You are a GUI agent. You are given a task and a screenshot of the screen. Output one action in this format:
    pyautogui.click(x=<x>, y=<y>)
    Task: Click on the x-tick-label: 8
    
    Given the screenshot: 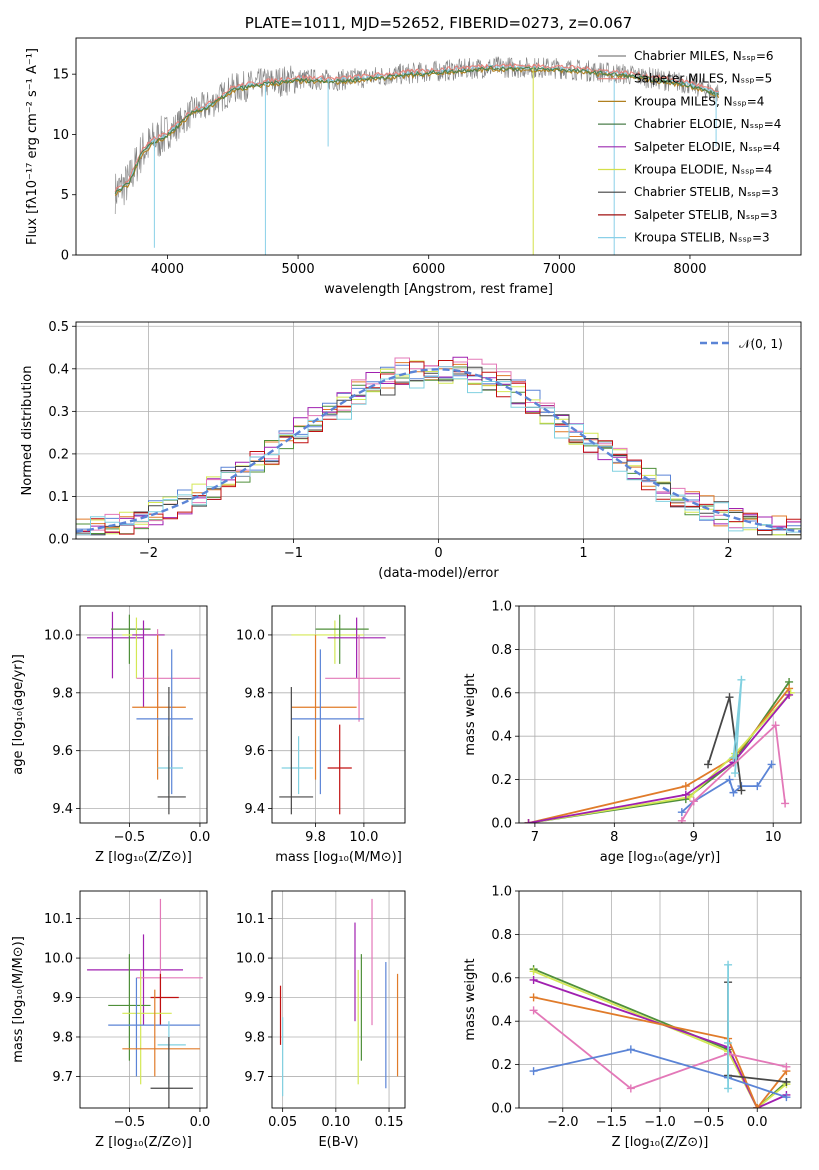 What is the action you would take?
    pyautogui.click(x=614, y=837)
    